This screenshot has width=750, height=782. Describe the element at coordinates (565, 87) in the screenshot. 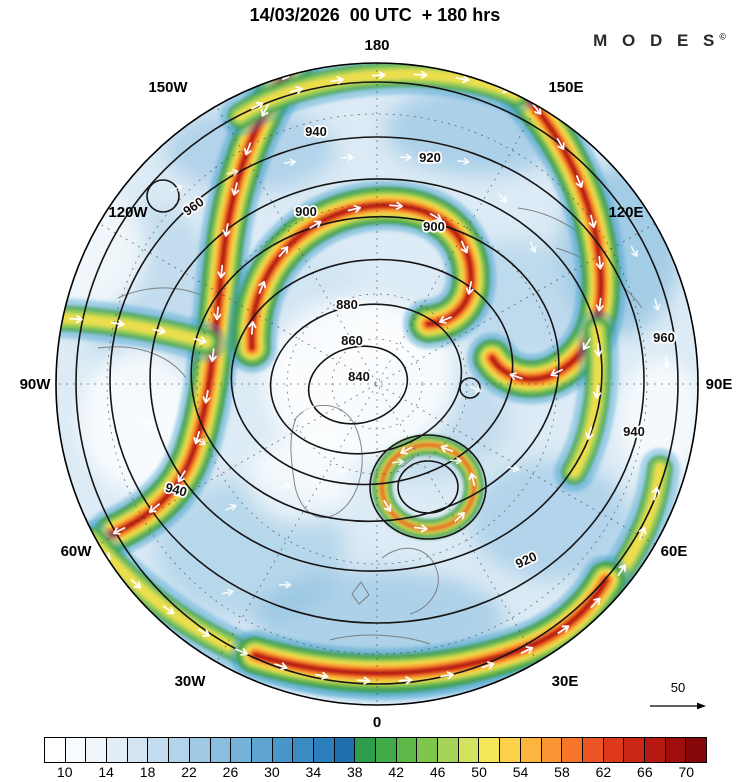

I see `lon-label-150e: 150E` at that location.